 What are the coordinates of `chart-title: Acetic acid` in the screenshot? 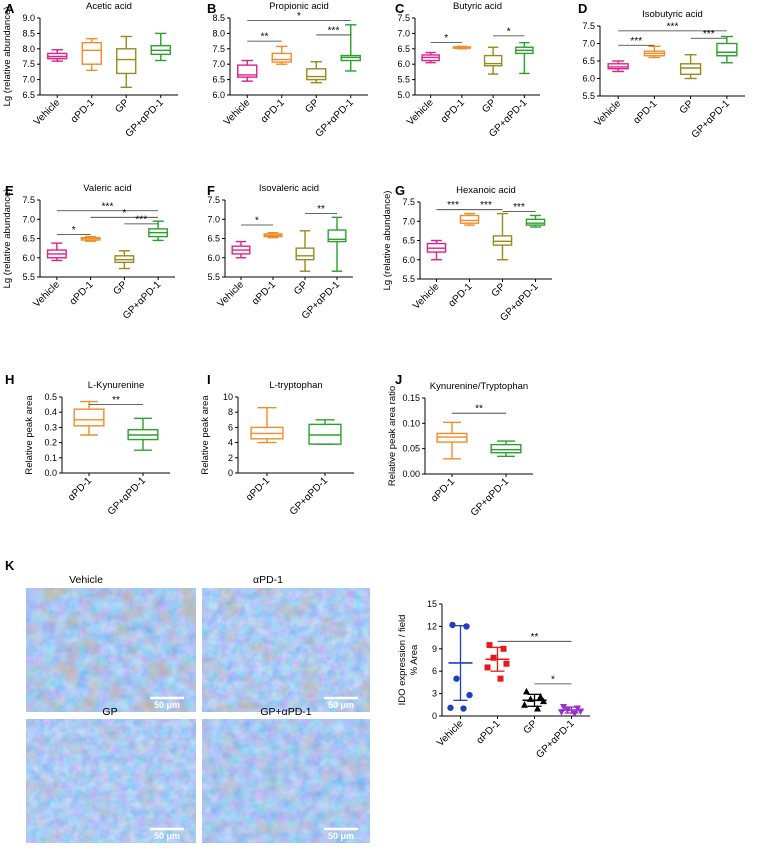 It's located at (109, 6).